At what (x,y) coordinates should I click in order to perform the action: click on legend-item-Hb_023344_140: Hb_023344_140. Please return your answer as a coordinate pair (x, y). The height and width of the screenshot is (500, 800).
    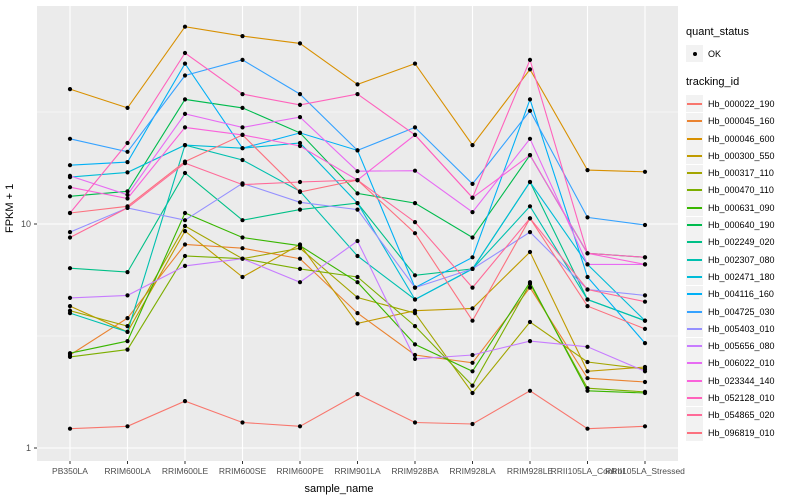
    Looking at the image, I should click on (742, 381).